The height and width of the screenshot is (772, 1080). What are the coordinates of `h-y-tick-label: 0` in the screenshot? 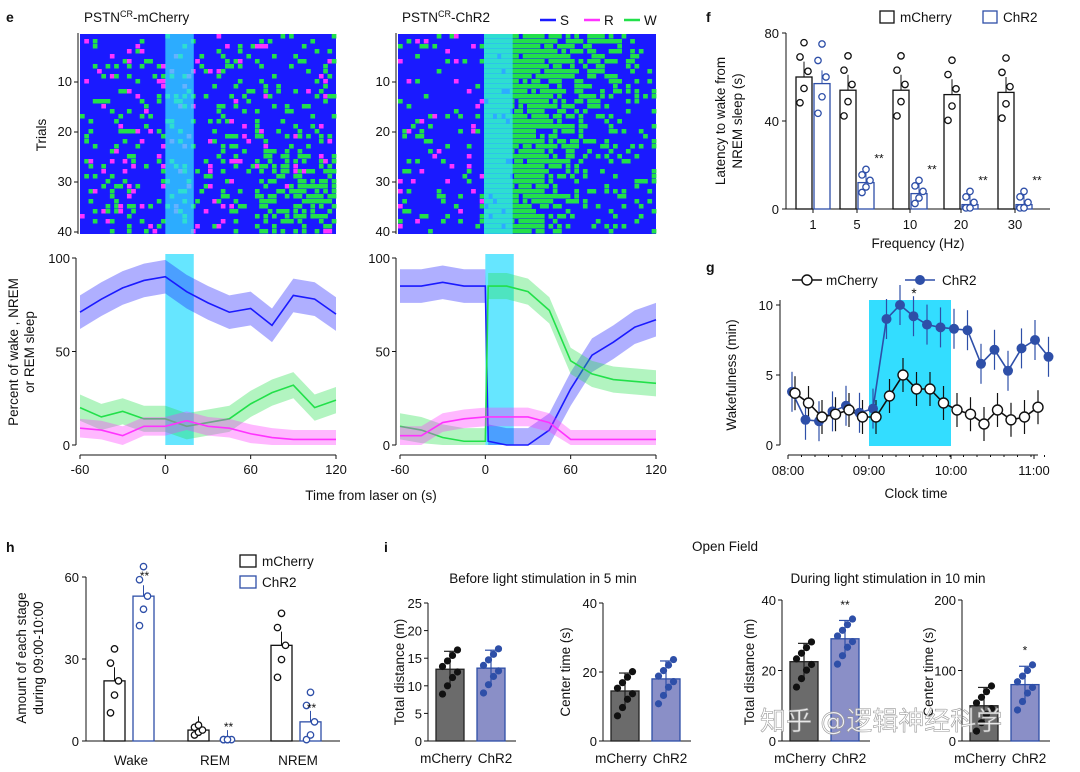 It's located at (75, 741).